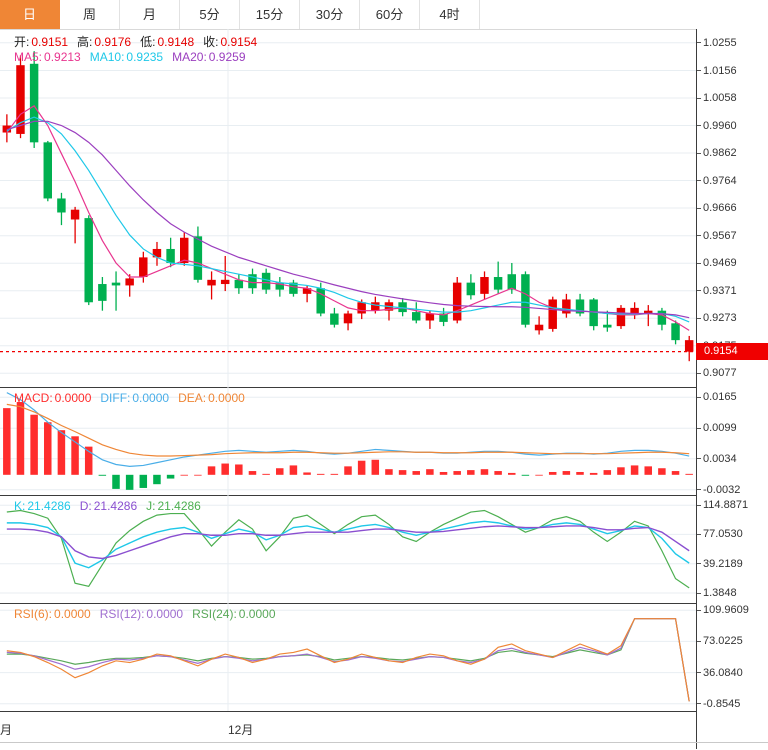  Describe the element at coordinates (348, 730) in the screenshot. I see `x-axis: 月 12月` at that location.